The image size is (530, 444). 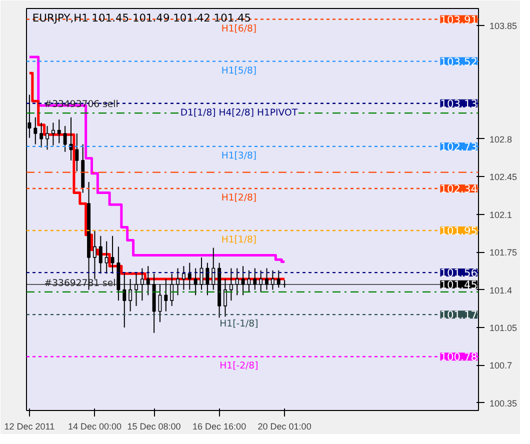 I want to click on annotation: 102.34, so click(x=459, y=189).